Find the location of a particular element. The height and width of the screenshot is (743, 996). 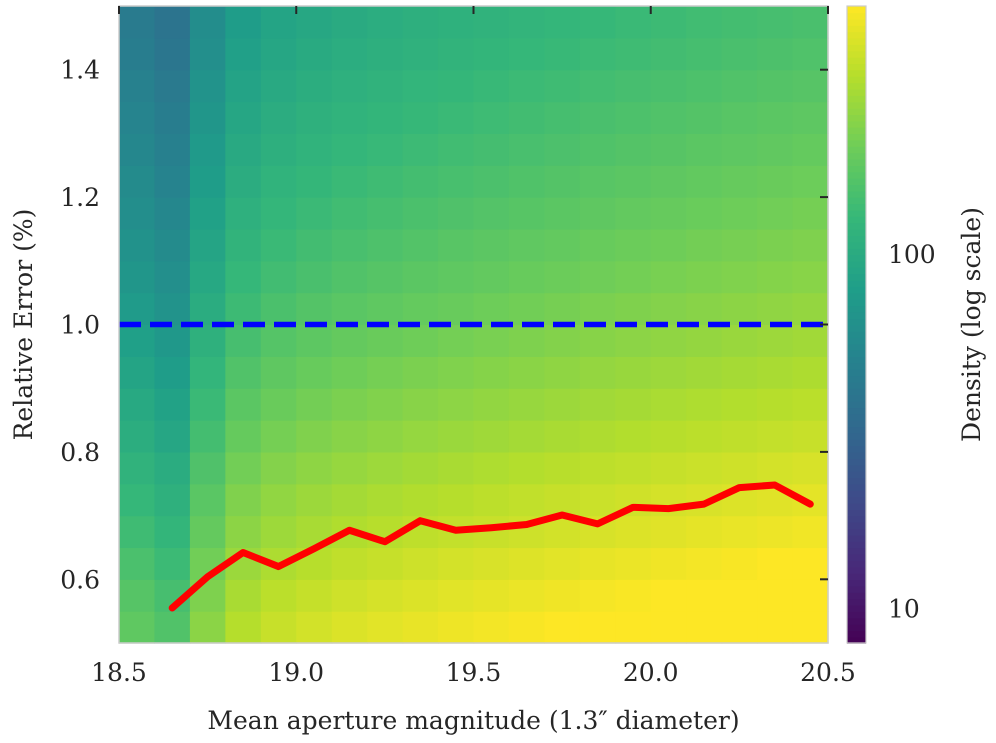

median-line is located at coordinates (491, 546).